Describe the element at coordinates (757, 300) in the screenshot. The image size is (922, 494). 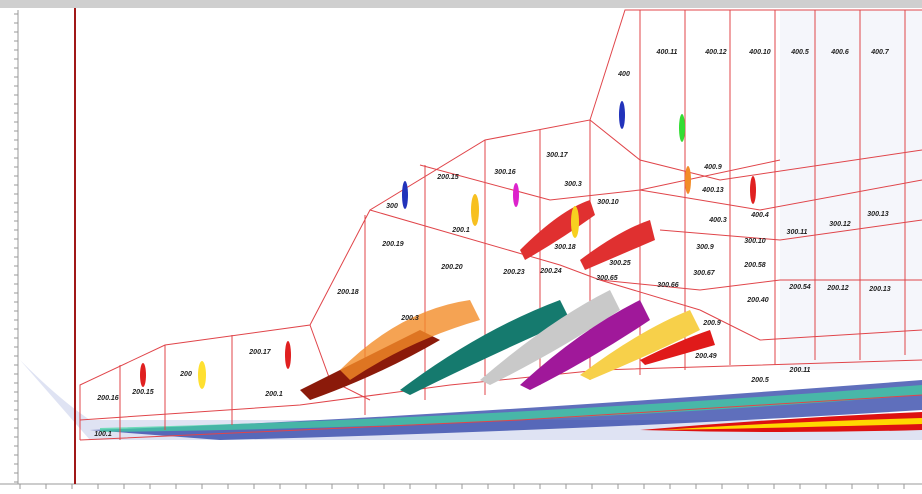
I see `region-label: 200.40` at that location.